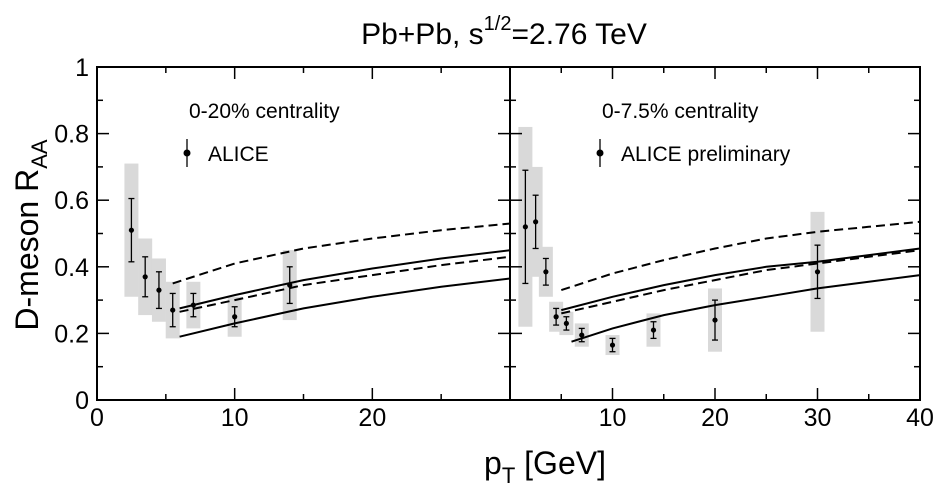  What do you see at coordinates (264, 111) in the screenshot?
I see `centrality-label-0: 0-20% centrality` at bounding box center [264, 111].